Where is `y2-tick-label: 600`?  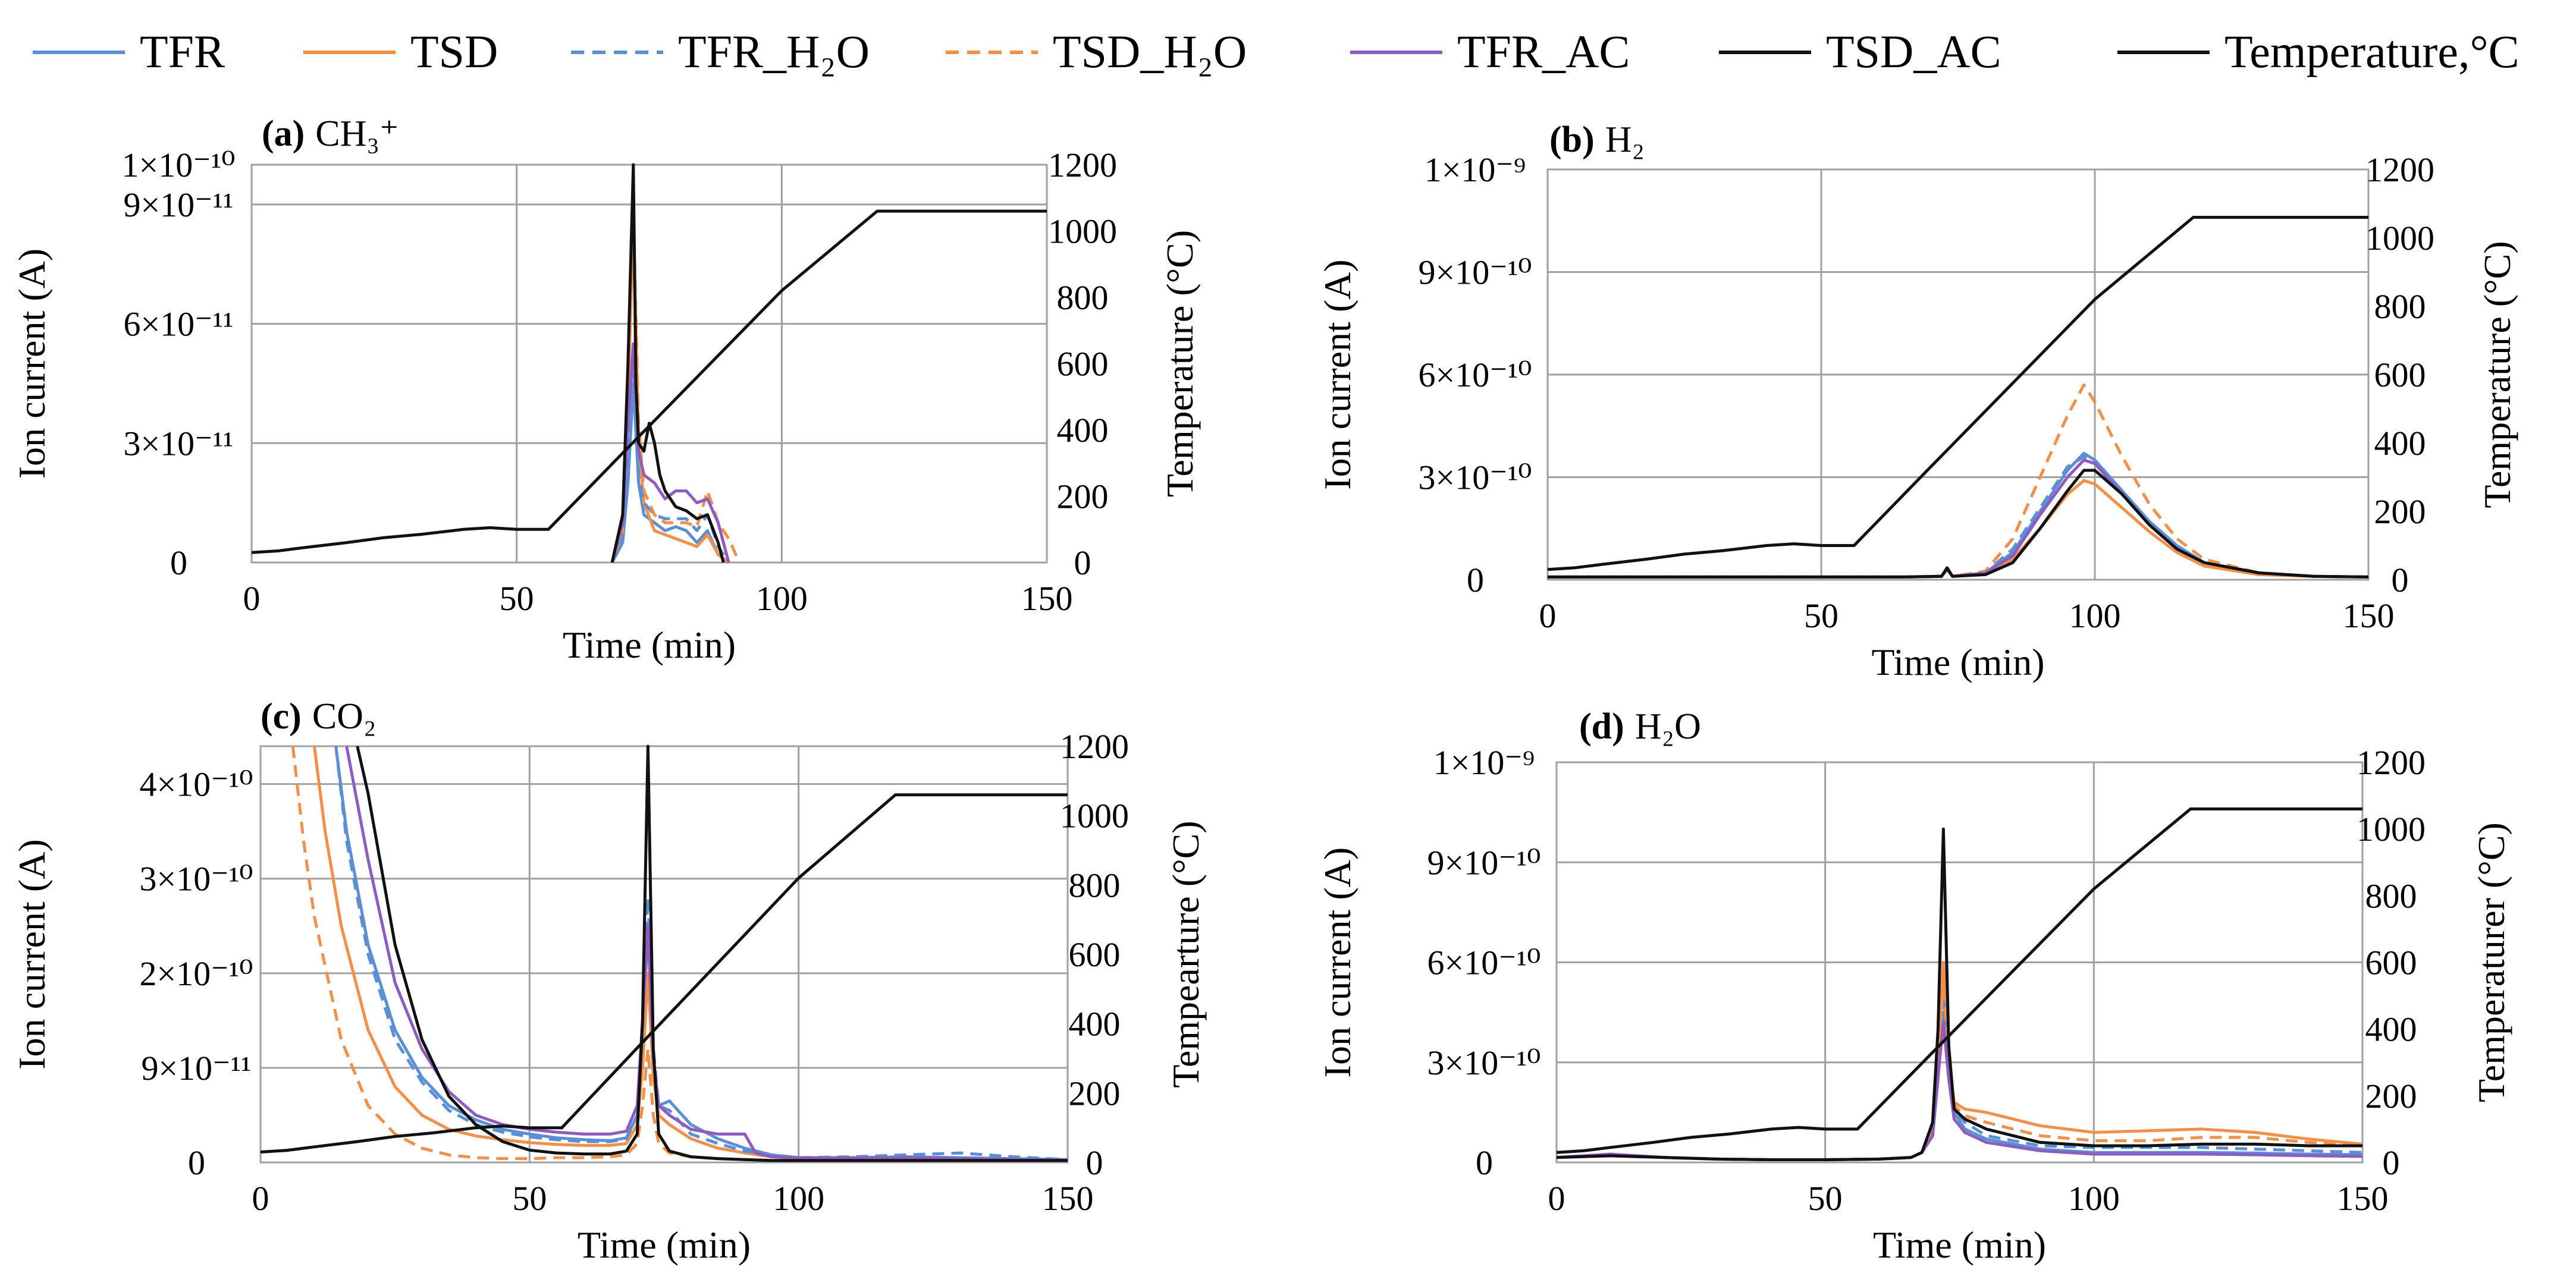 y2-tick-label: 600 is located at coordinates (2391, 963).